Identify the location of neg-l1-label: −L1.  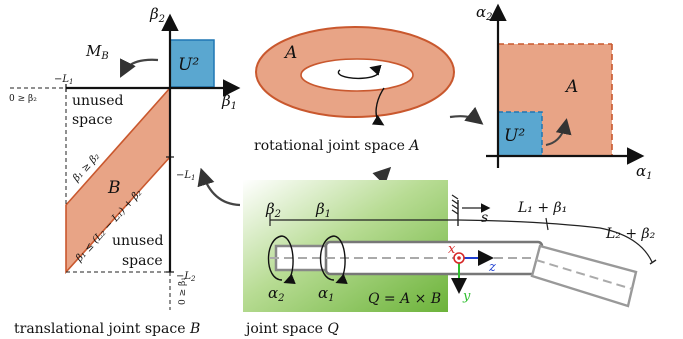
(64, 80).